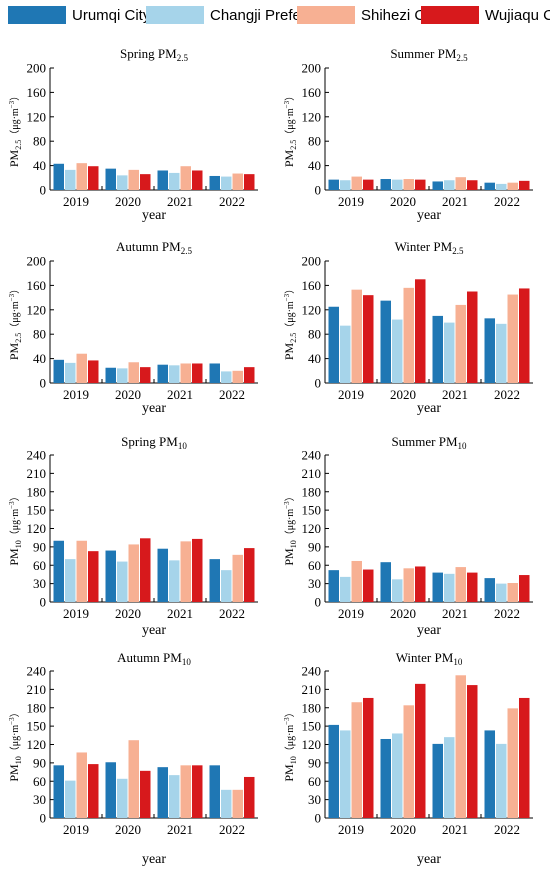  Describe the element at coordinates (39, 799) in the screenshot. I see `y-tick-label: 30` at that location.